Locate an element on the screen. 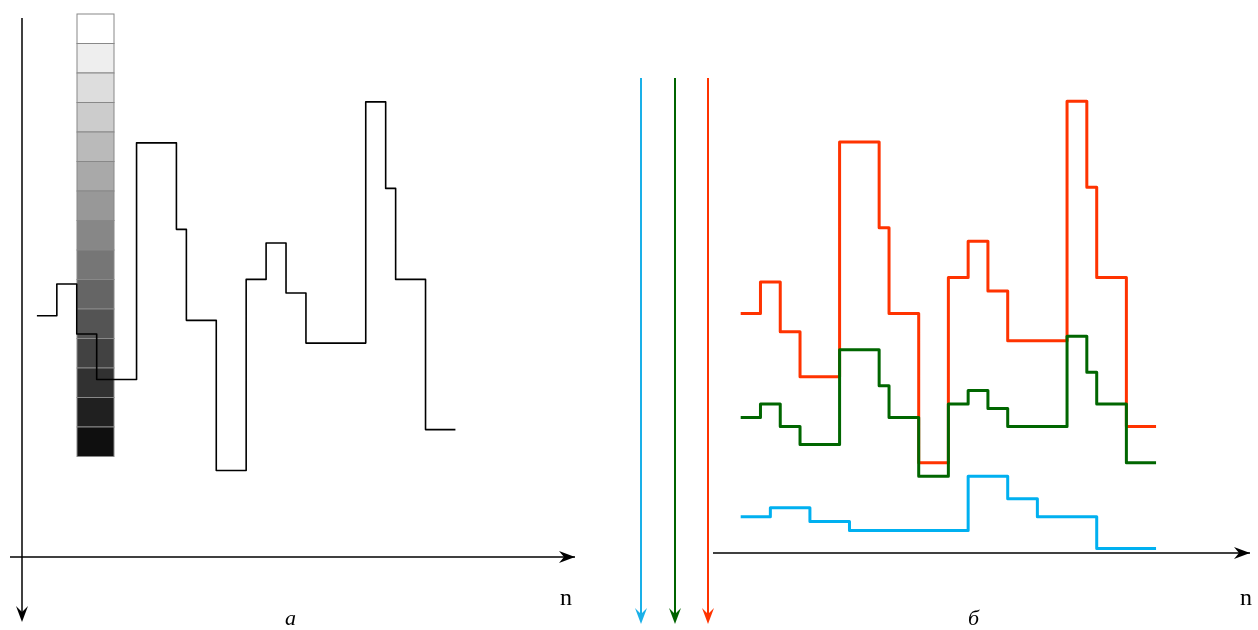 This screenshot has height=630, width=1258. text: а is located at coordinates (290, 617).